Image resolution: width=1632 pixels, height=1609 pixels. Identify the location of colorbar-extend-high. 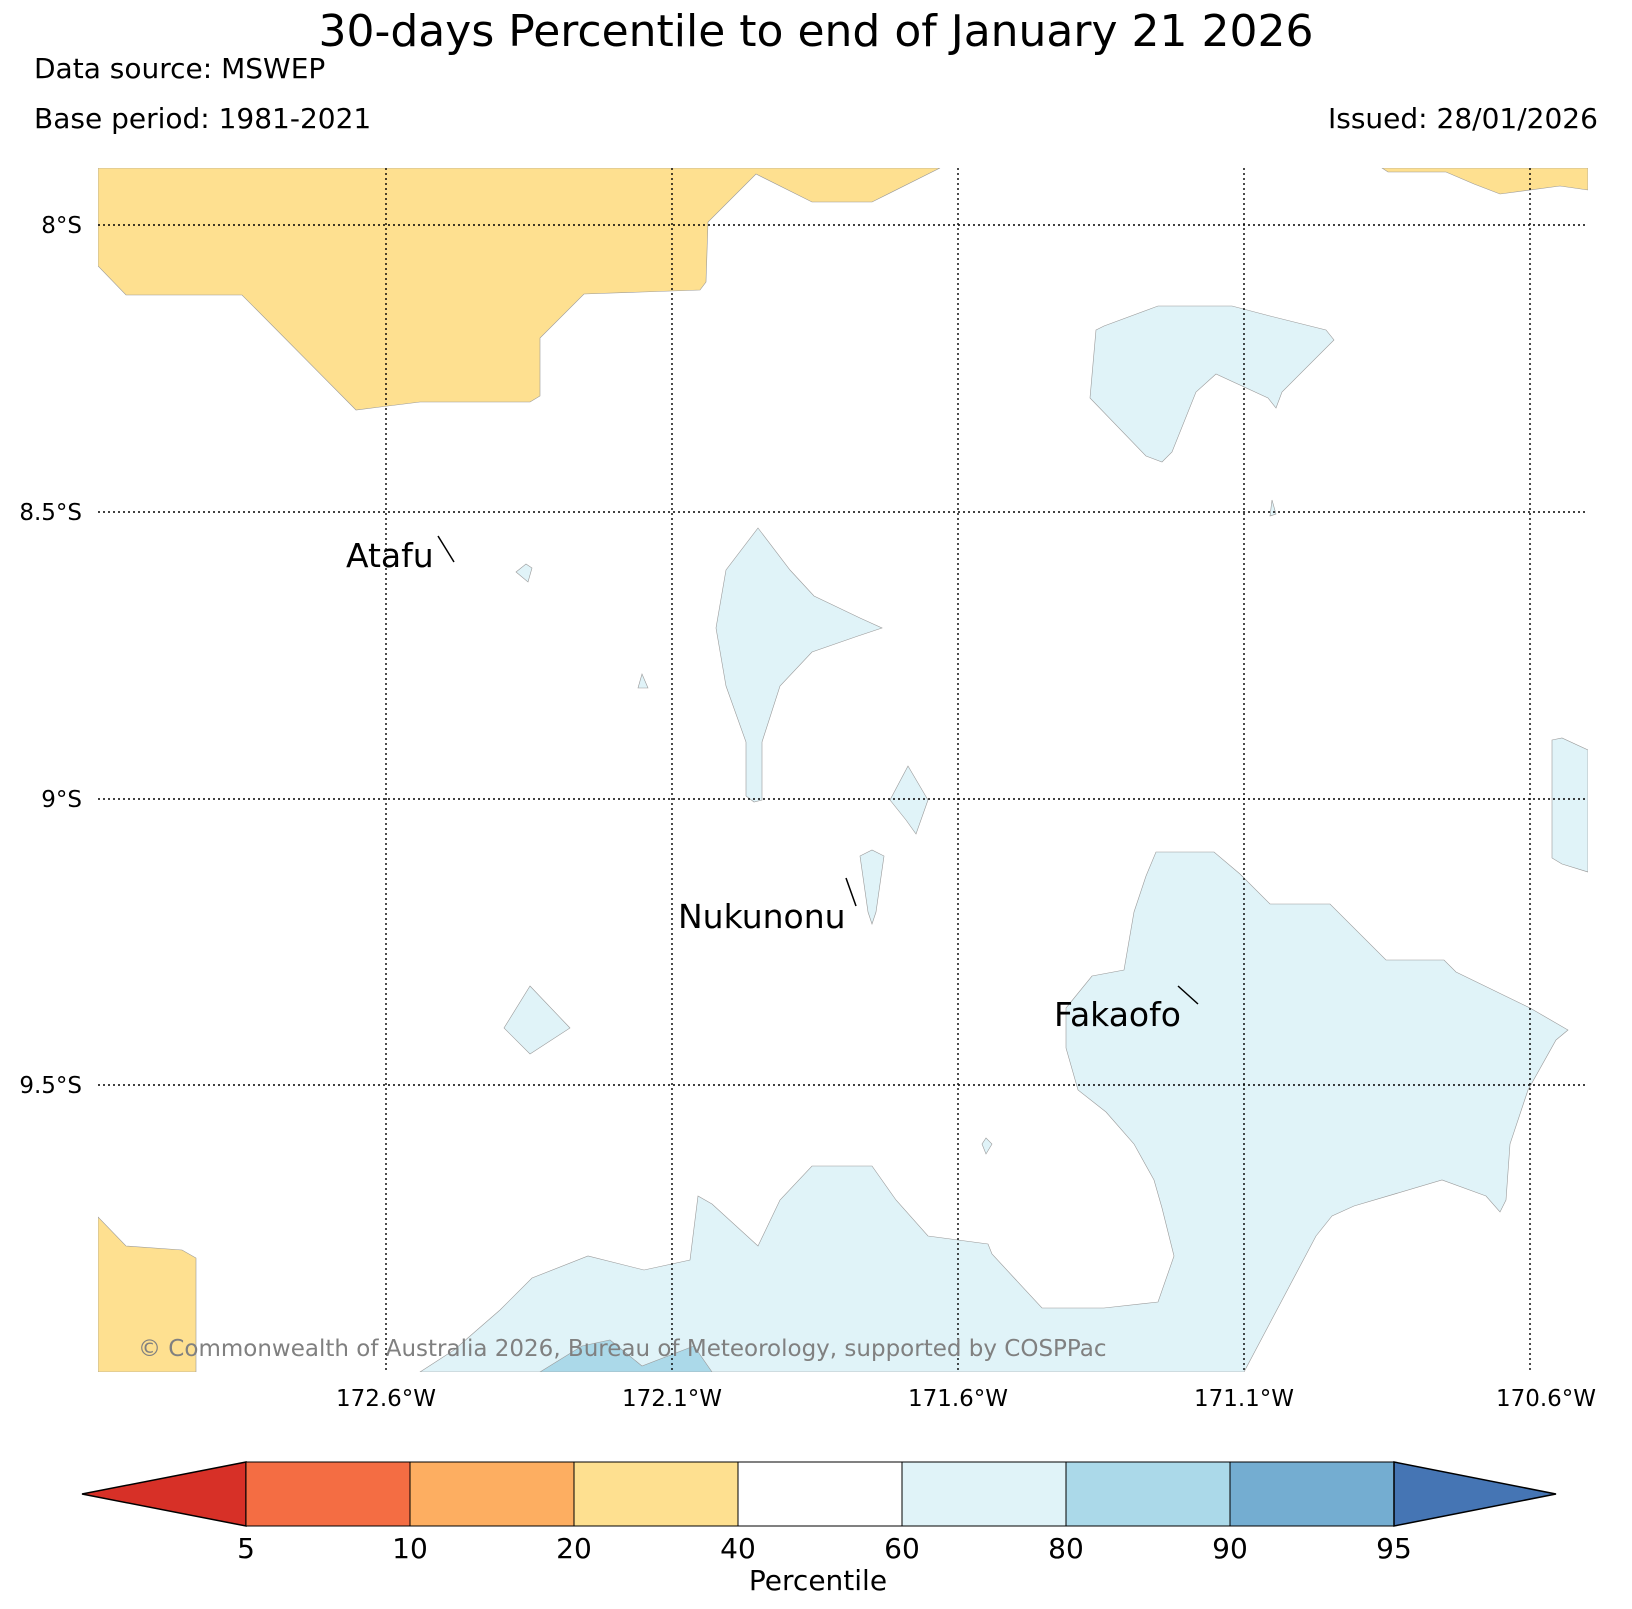
(1475, 1494).